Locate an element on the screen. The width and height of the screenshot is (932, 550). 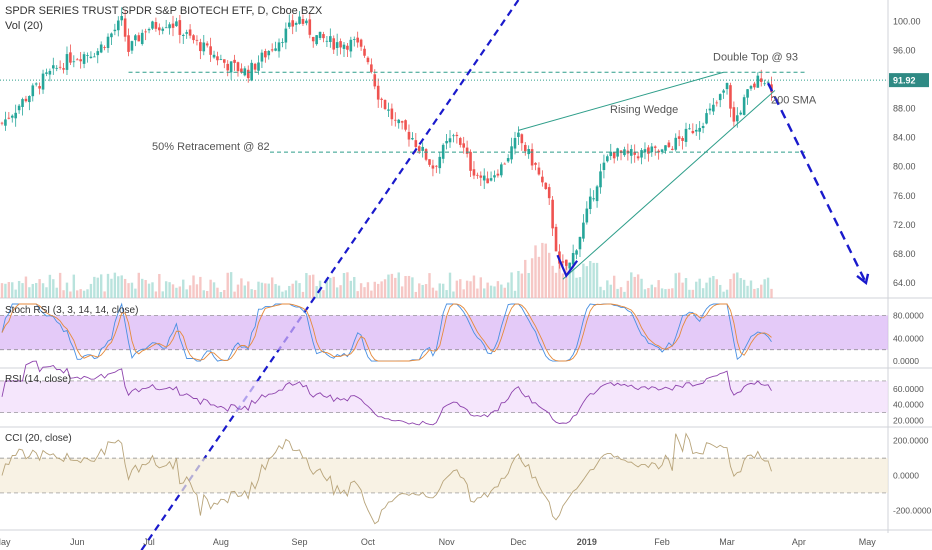
time-tick-label: May is located at coordinates (5, 542).